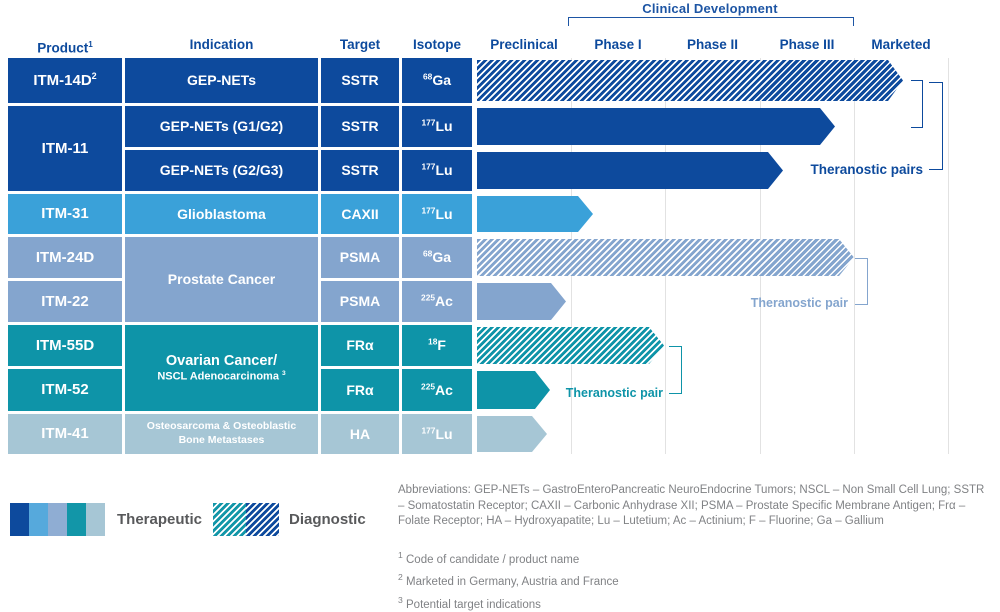 Image resolution: width=1000 pixels, height=612 pixels. I want to click on target-cell: HA, so click(360, 434).